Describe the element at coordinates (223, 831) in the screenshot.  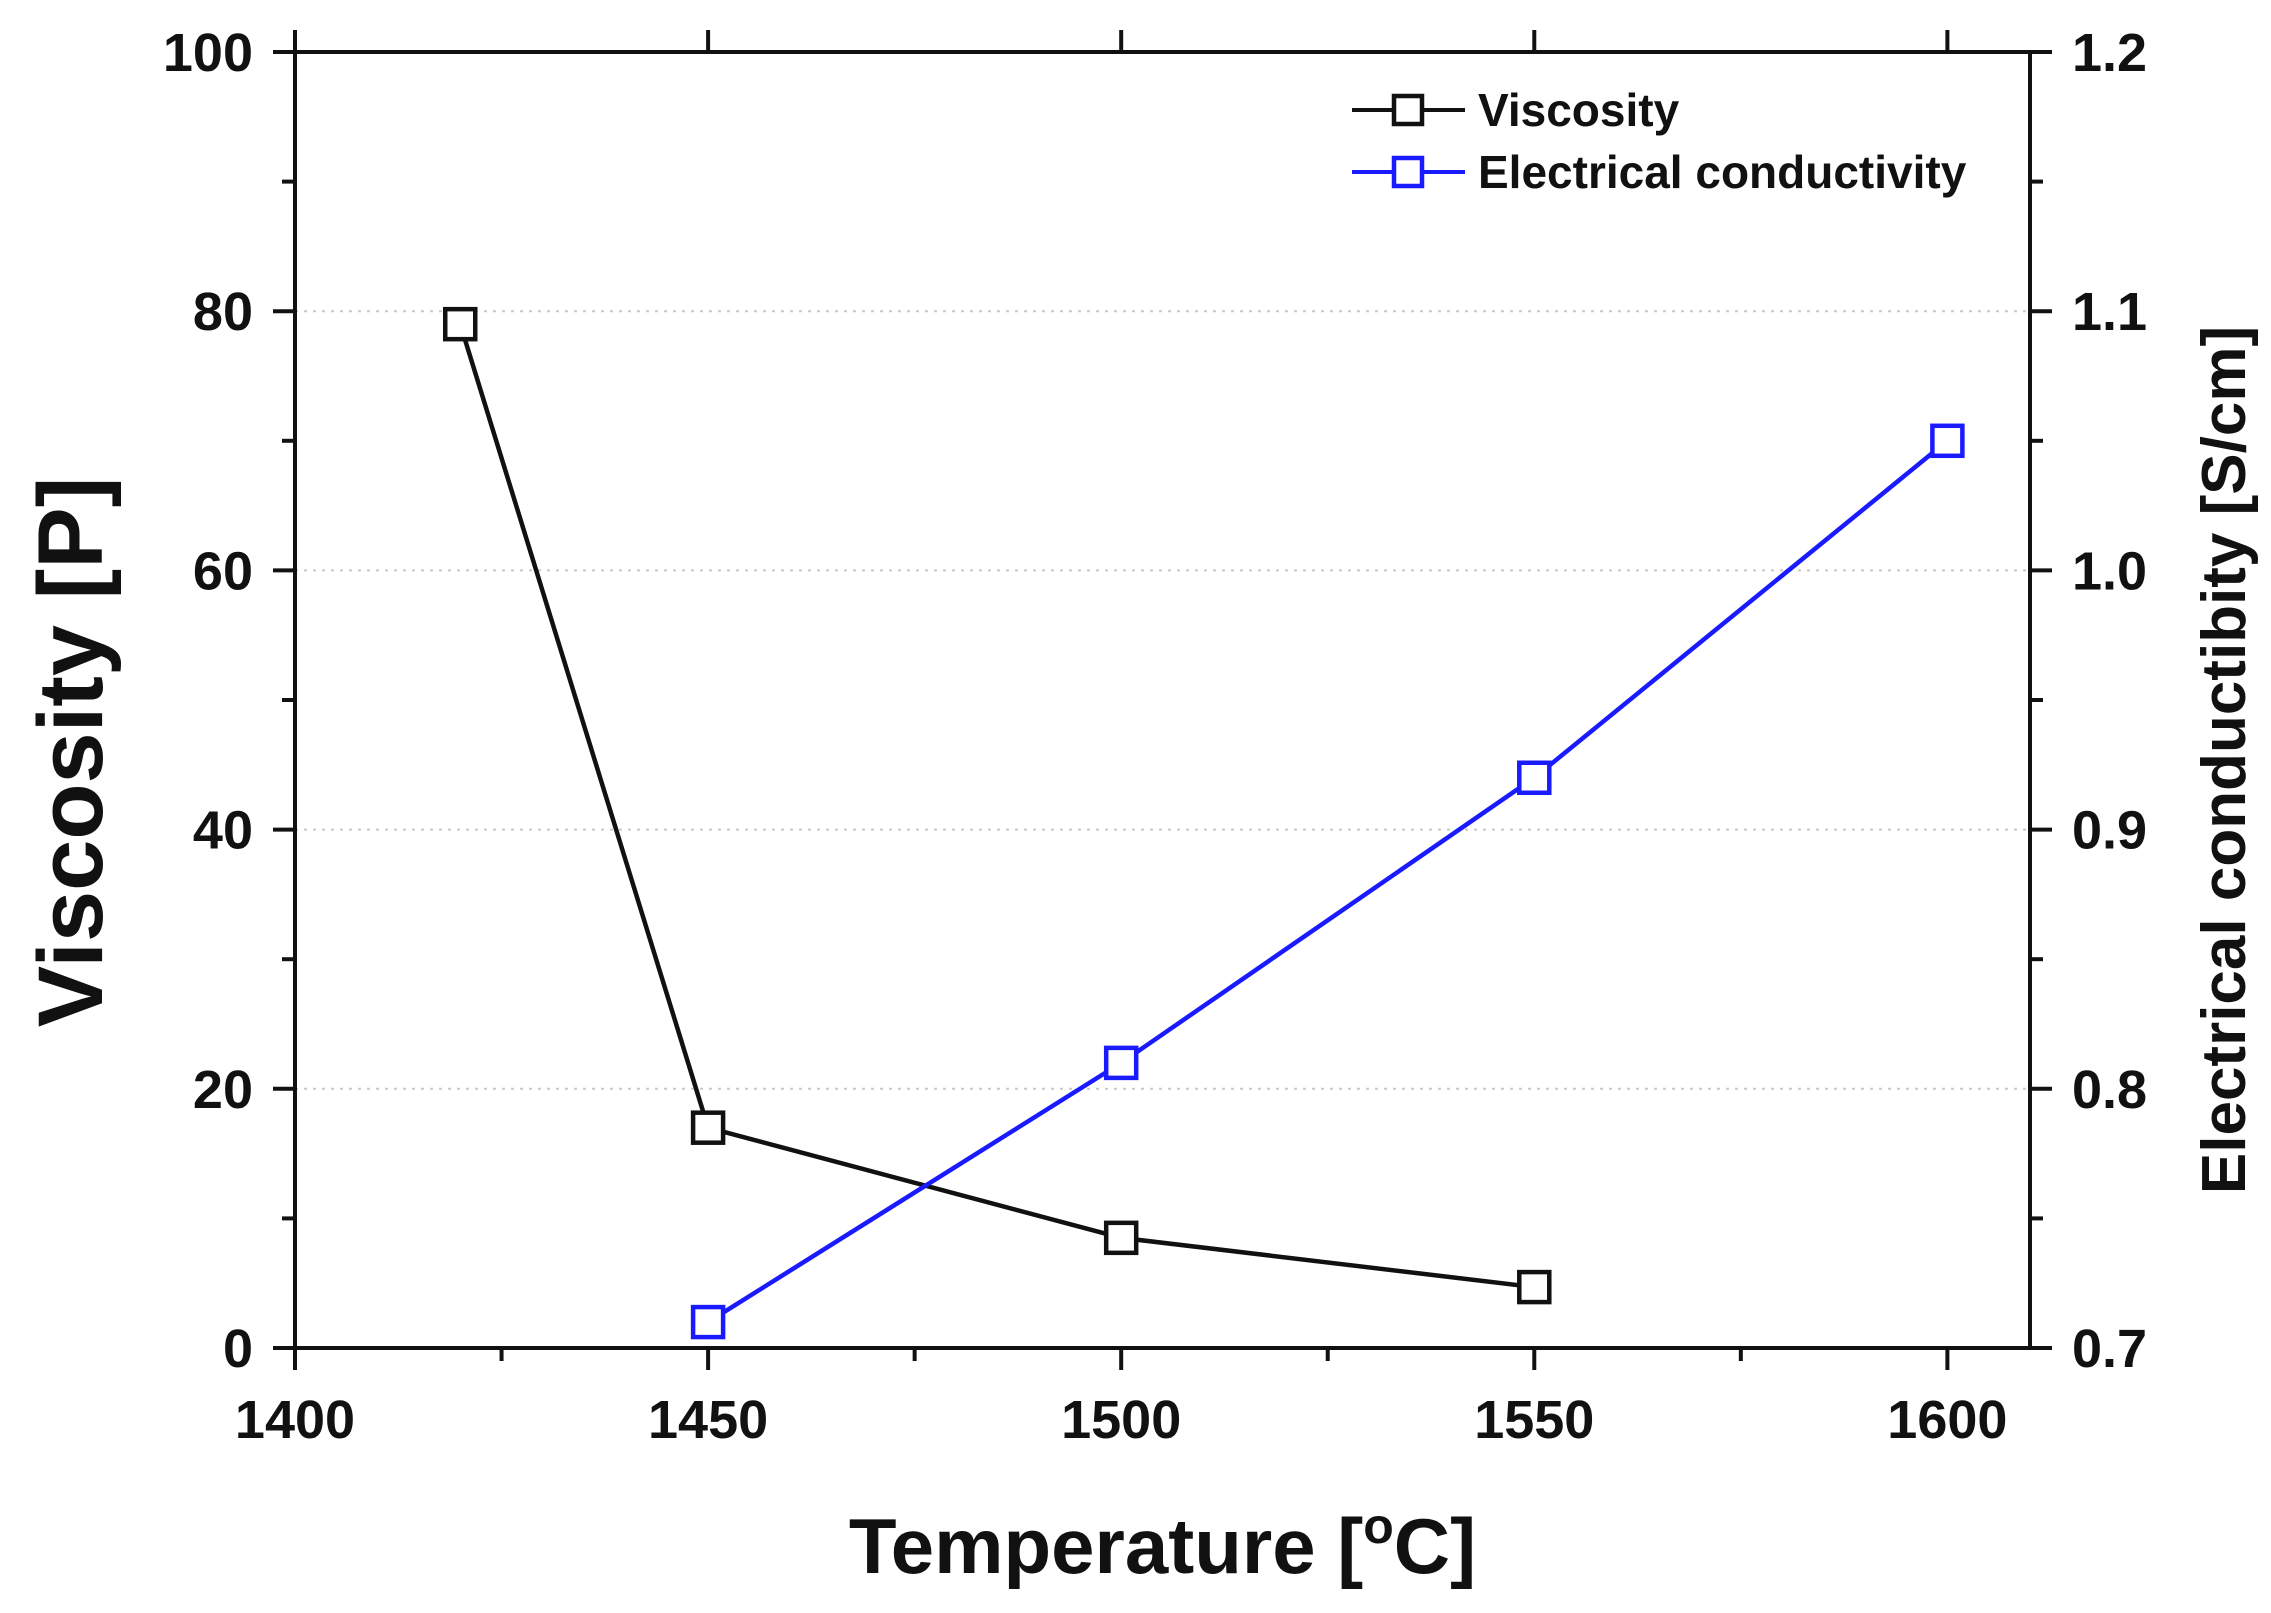
I see `left-y-tick-label: 40` at that location.